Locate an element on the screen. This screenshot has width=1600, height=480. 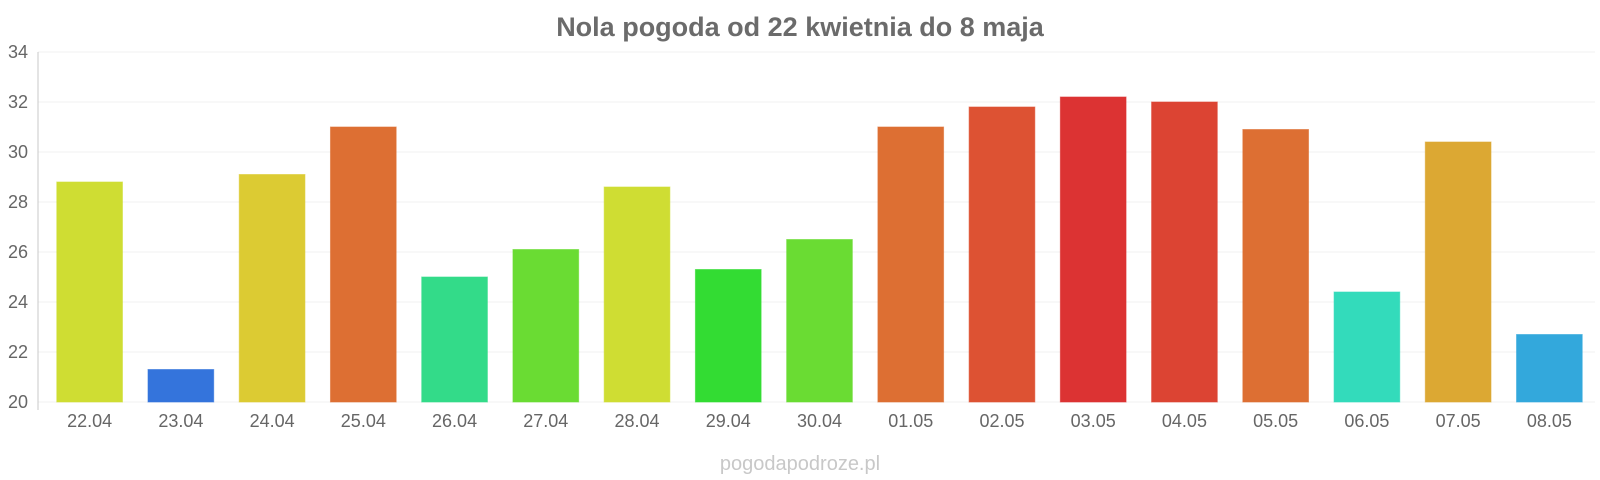
x-tick-label: 29.04 is located at coordinates (728, 421).